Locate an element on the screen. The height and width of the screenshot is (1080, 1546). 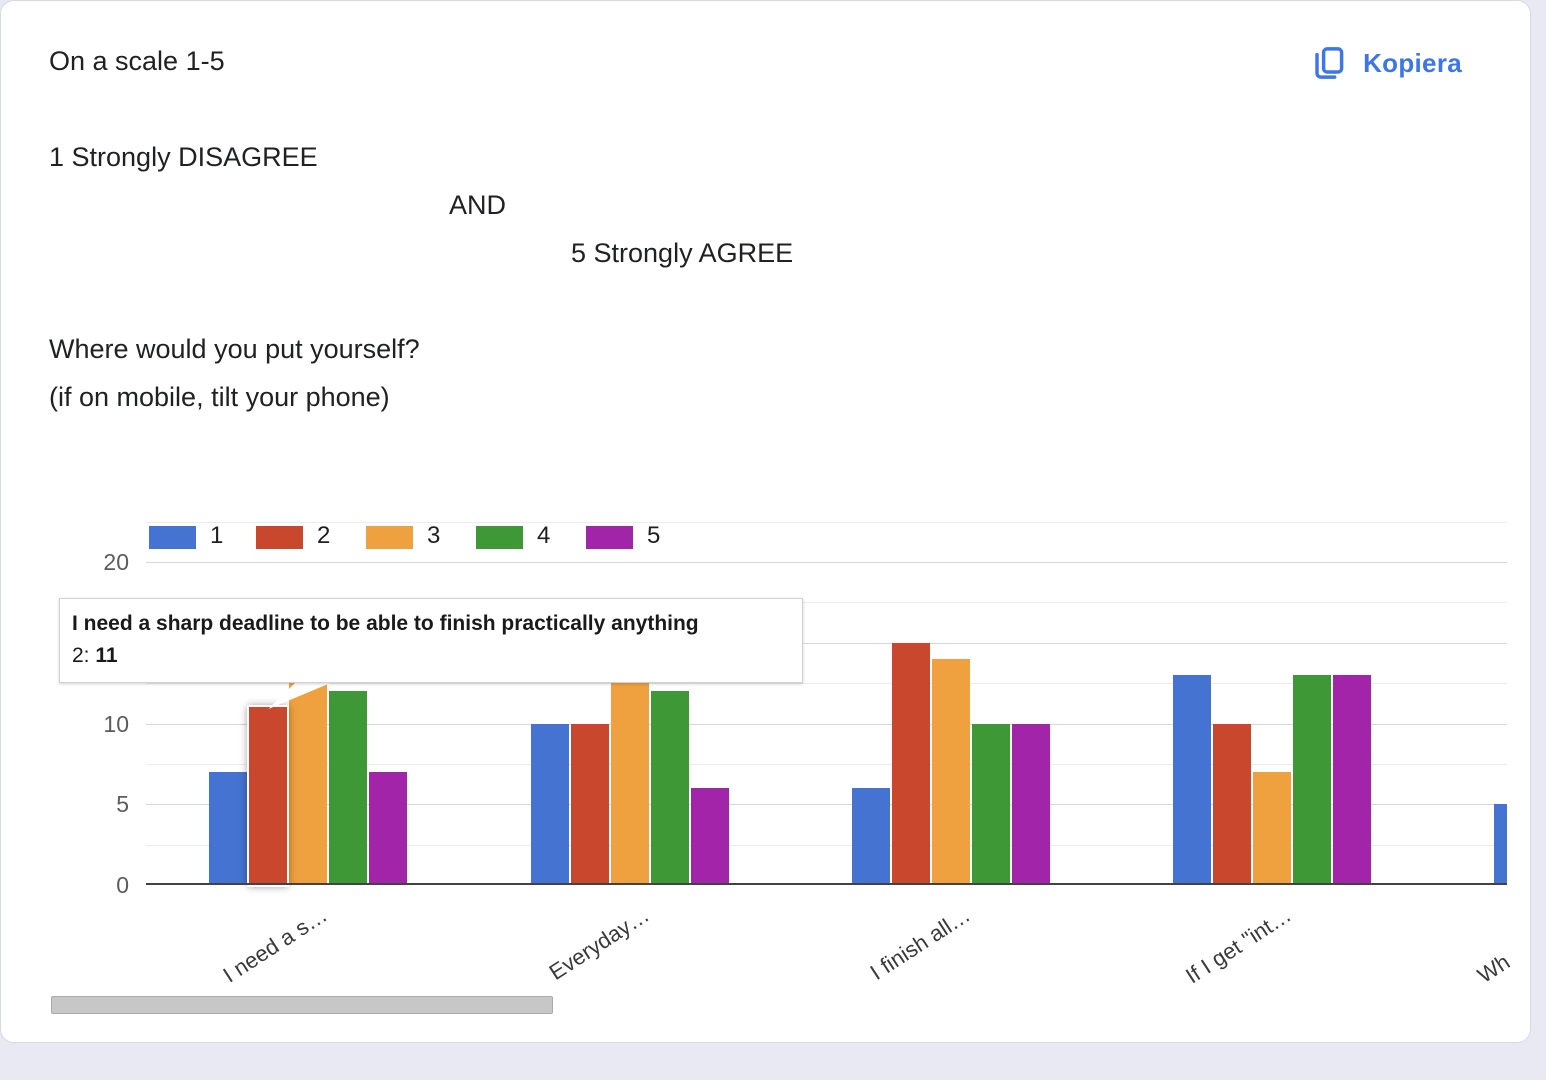
bar-group2-series2 is located at coordinates (589, 804).